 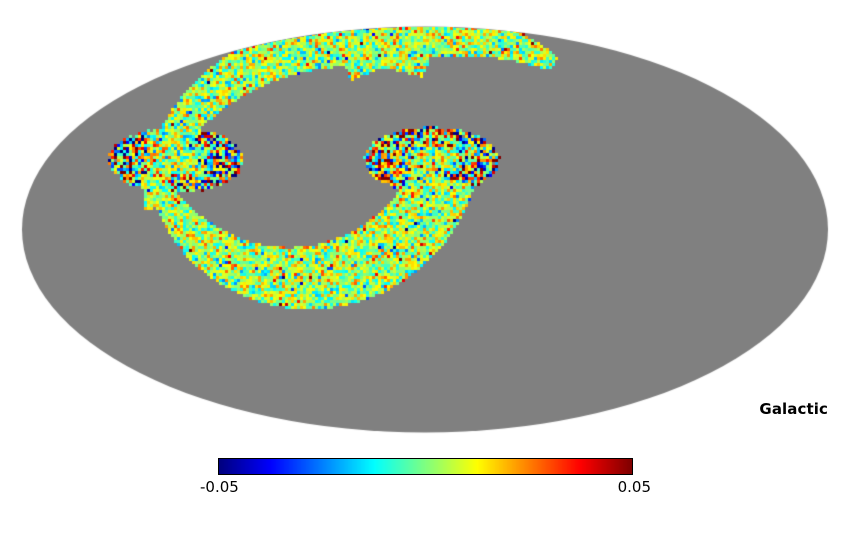 I want to click on colorbar-max-tick-label: 0.05, so click(x=634, y=487).